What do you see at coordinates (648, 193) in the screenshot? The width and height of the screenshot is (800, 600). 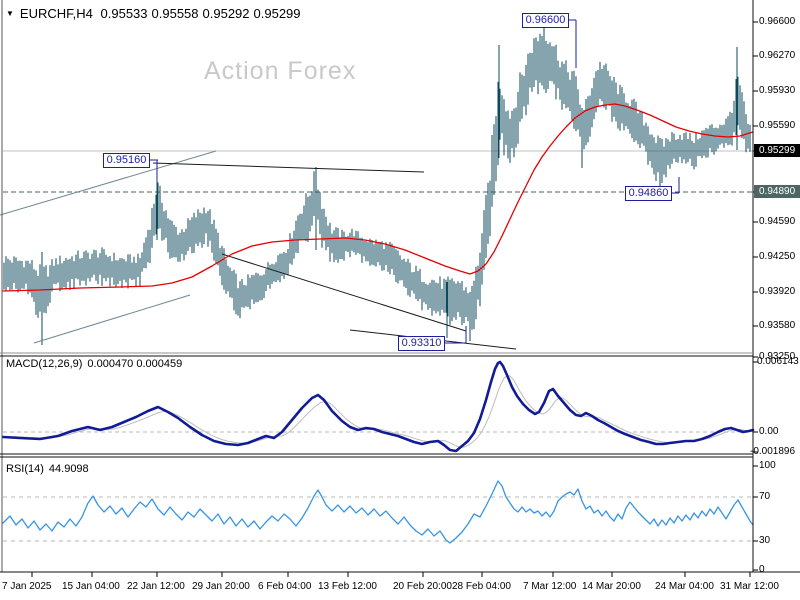 I see `price-tag-0.94860: 0.94860` at bounding box center [648, 193].